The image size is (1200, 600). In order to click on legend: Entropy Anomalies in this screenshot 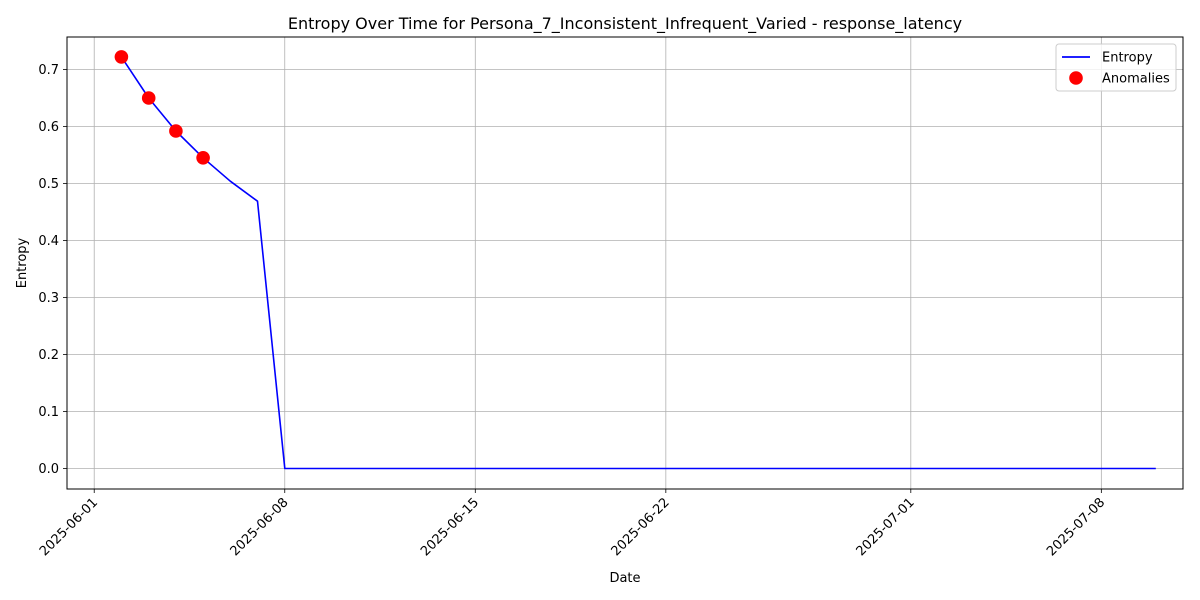, I will do `click(1116, 67)`.